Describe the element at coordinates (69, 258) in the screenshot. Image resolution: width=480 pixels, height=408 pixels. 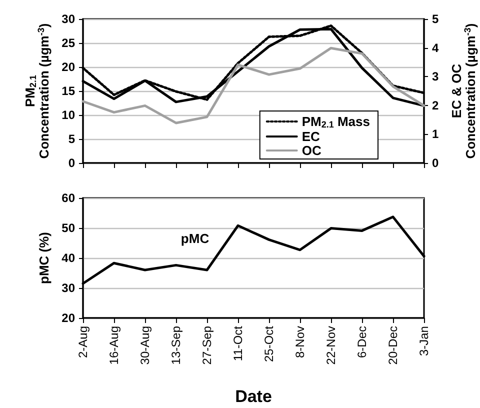
I see `y-tick-label: 40` at that location.